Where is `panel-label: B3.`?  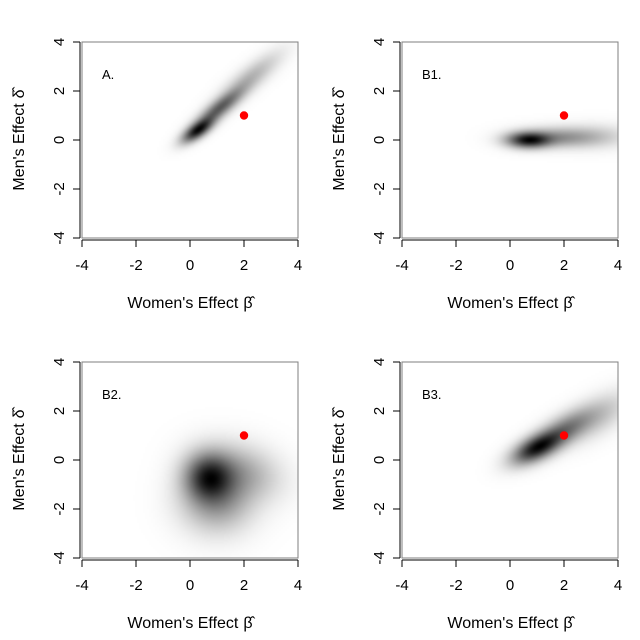
panel-label: B3. is located at coordinates (432, 394).